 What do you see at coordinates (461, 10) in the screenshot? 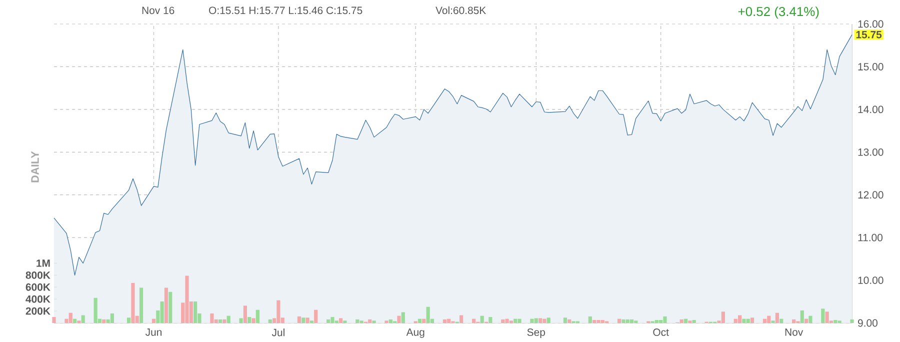
I see `text: Vol:60.85K` at bounding box center [461, 10].